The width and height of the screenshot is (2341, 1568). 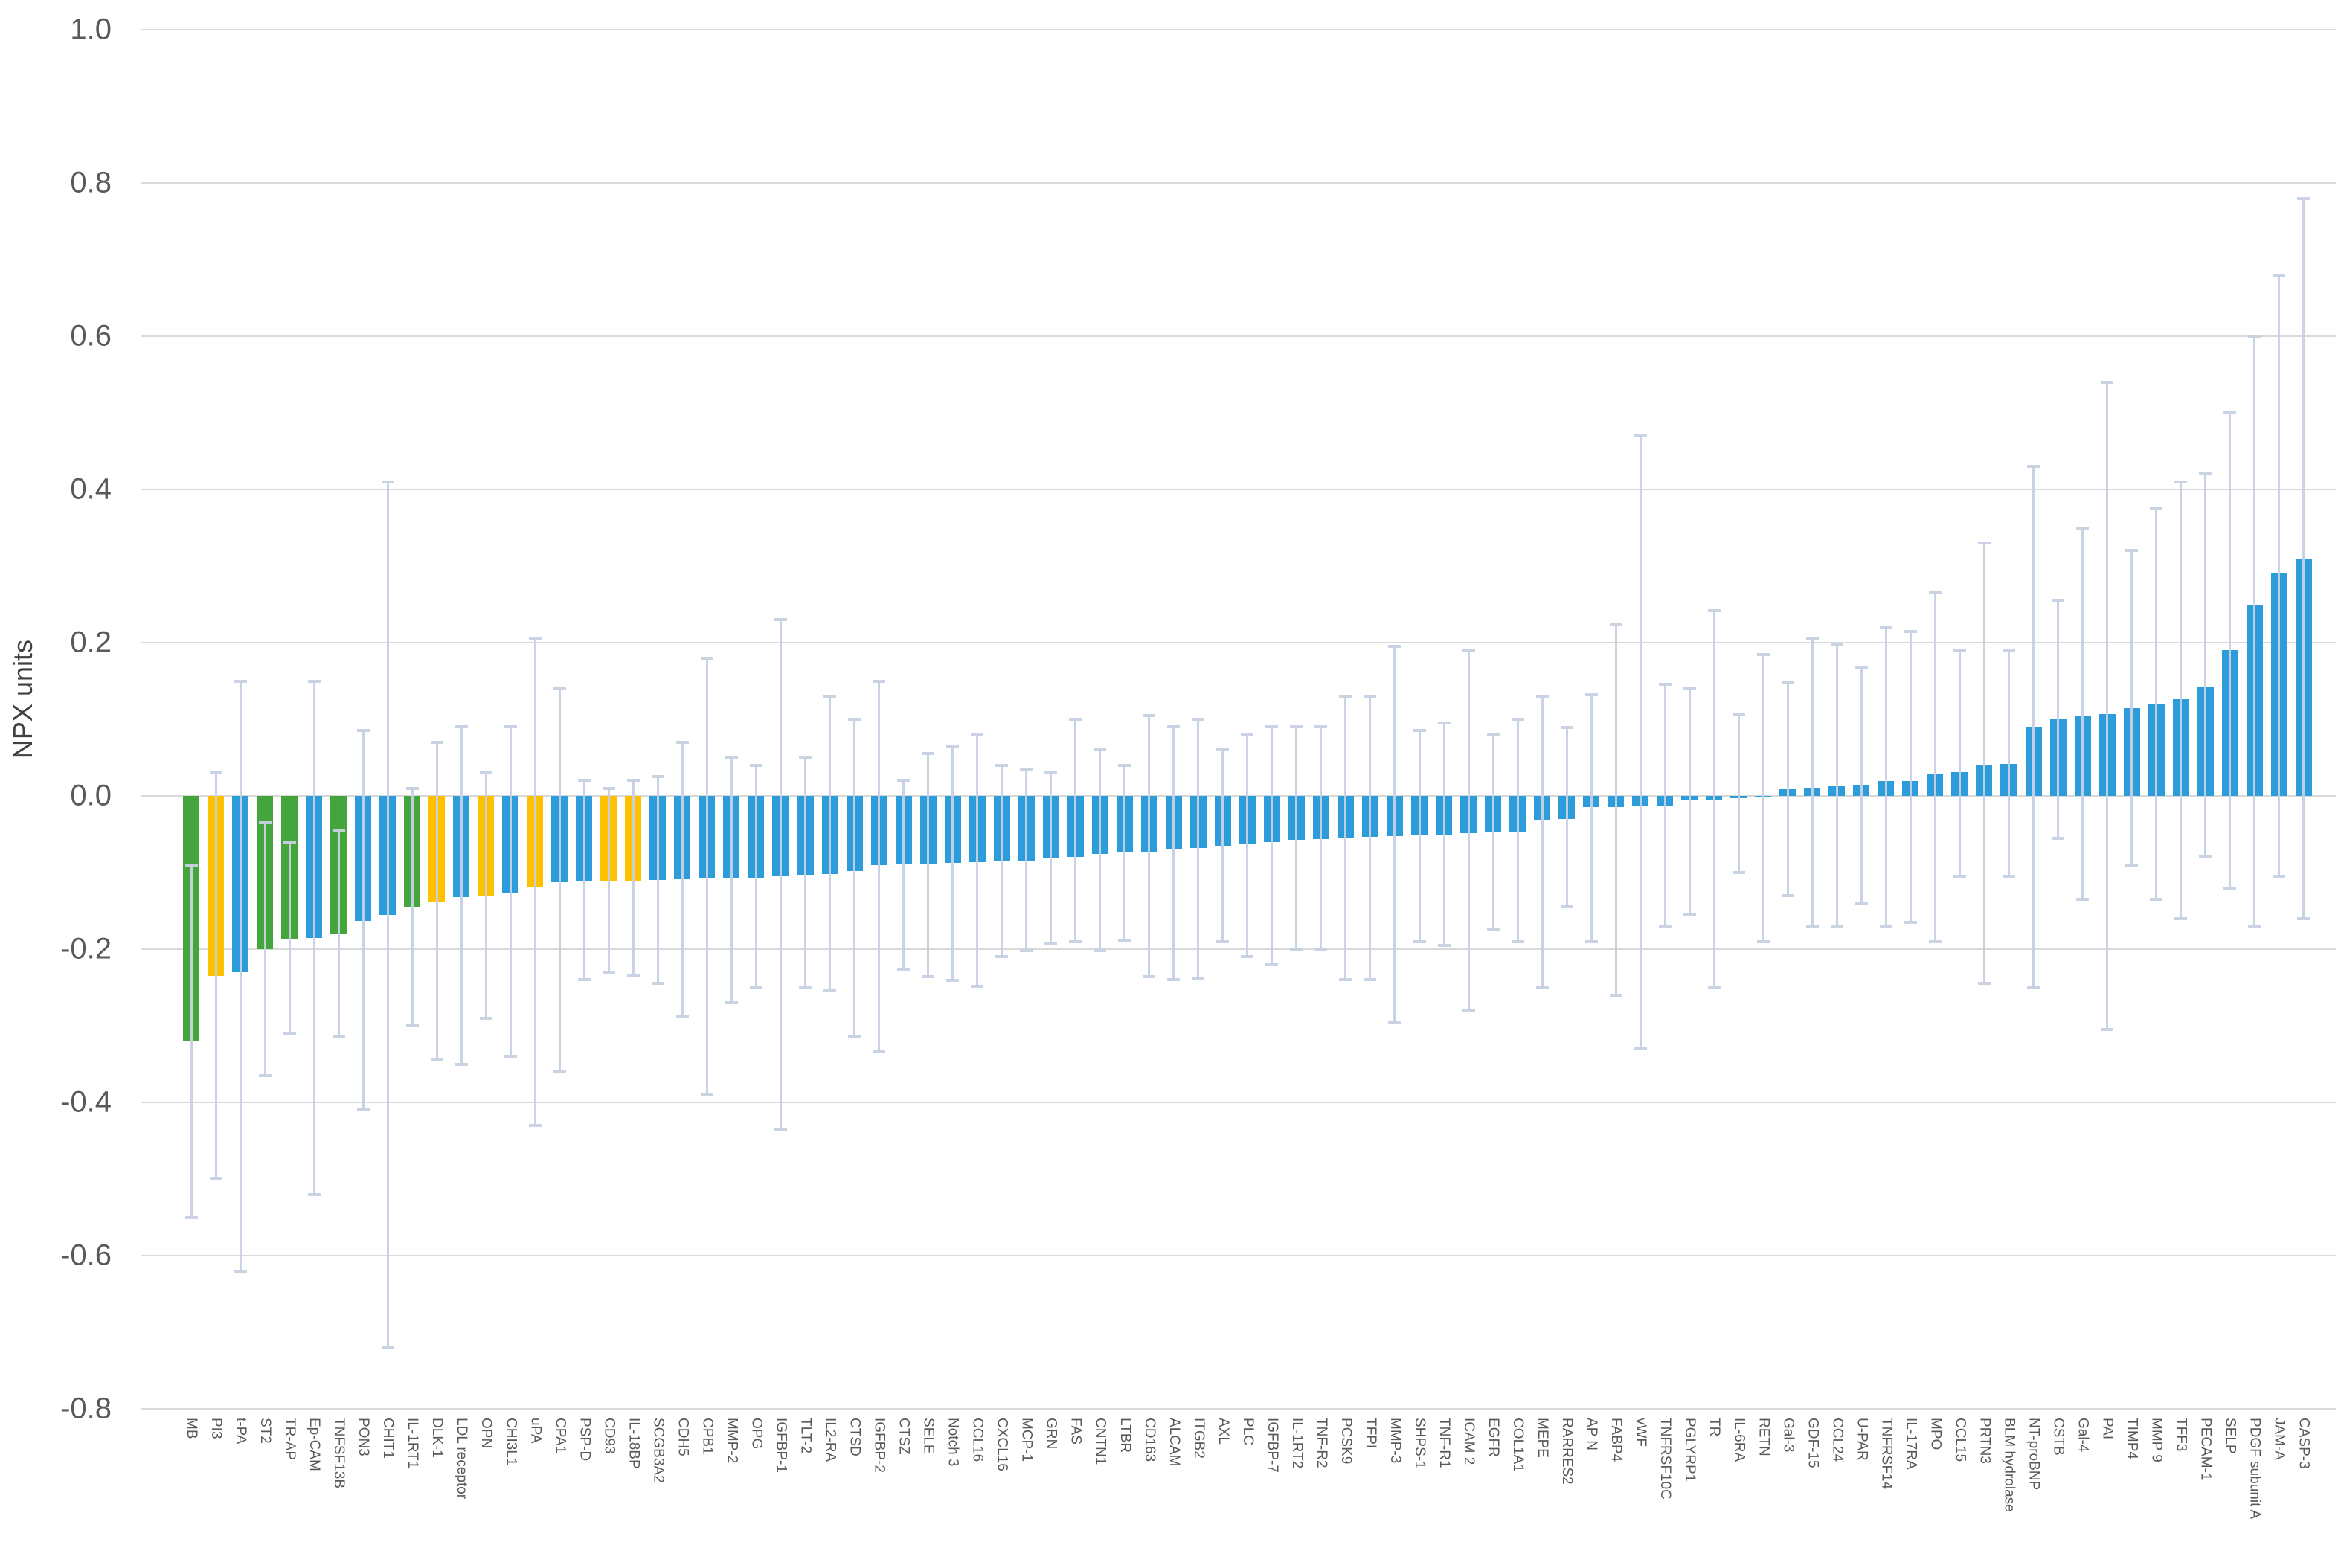 What do you see at coordinates (412, 788) in the screenshot?
I see `error-cap-top-IL-1RT1` at bounding box center [412, 788].